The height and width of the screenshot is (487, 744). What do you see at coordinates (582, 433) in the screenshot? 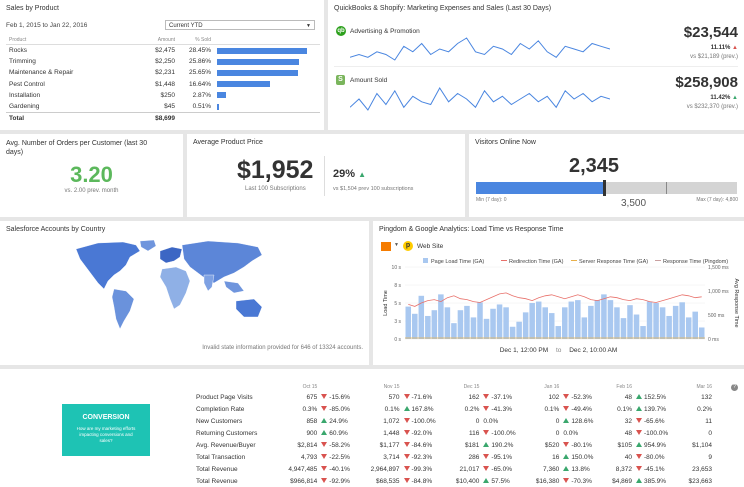
I see `metric-change: 0.0%` at bounding box center [582, 433].